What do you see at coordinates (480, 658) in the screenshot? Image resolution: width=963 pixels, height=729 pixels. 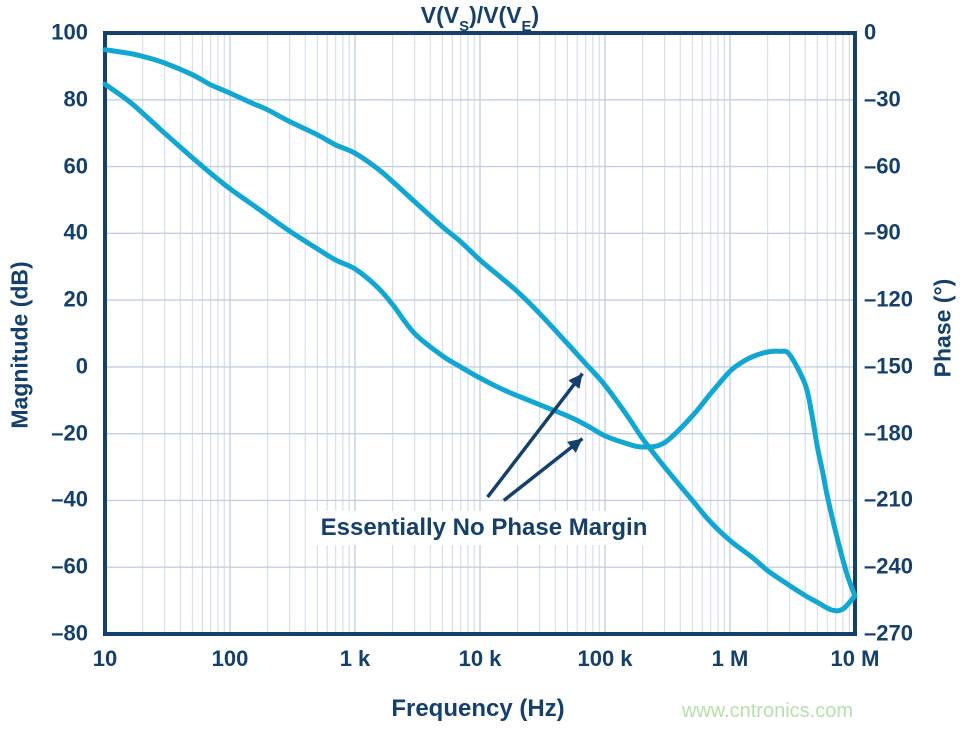 I see `x-tick-label: 10 k` at bounding box center [480, 658].